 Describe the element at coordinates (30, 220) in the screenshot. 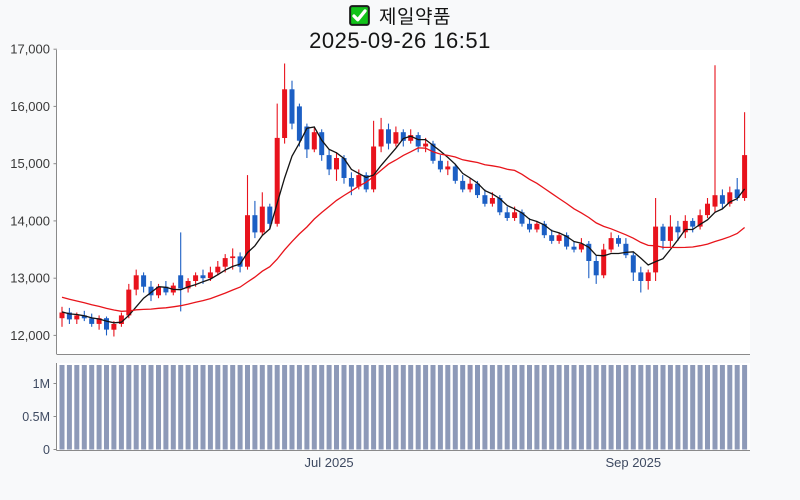

I see `svg-text: 14,000` at that location.